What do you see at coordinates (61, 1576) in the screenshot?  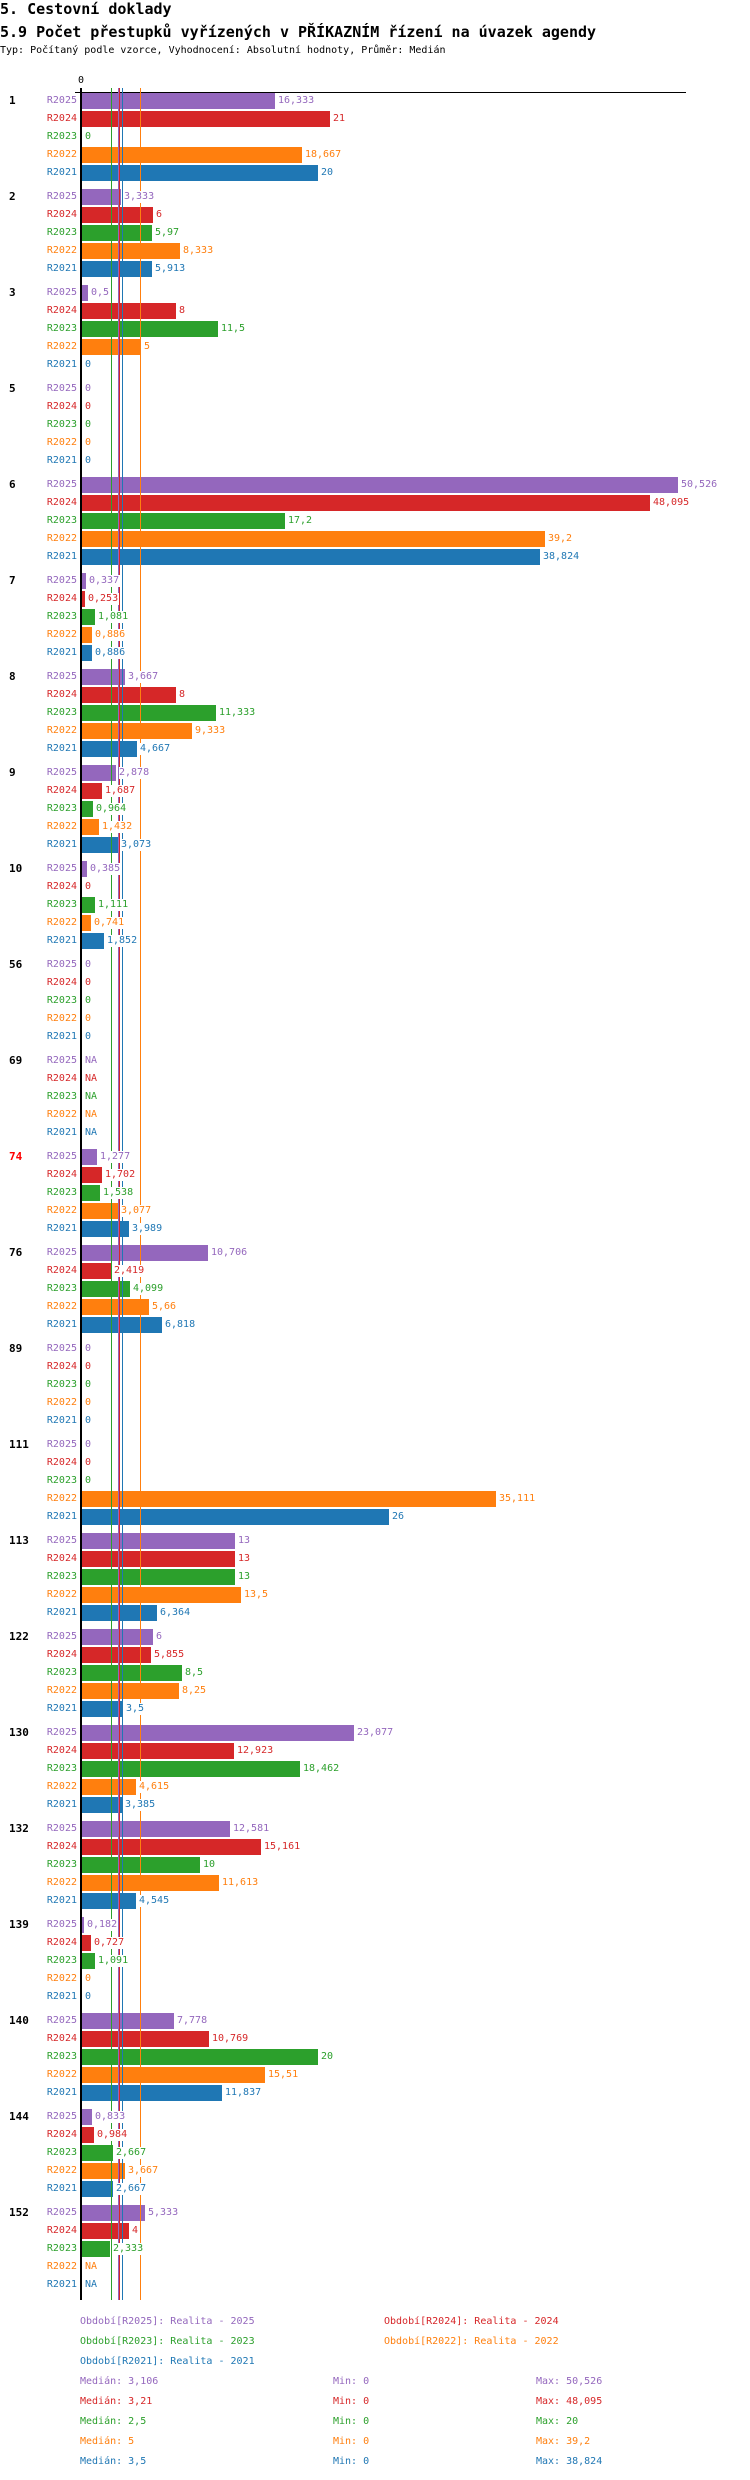 I see `series-label: R2023` at bounding box center [61, 1576].